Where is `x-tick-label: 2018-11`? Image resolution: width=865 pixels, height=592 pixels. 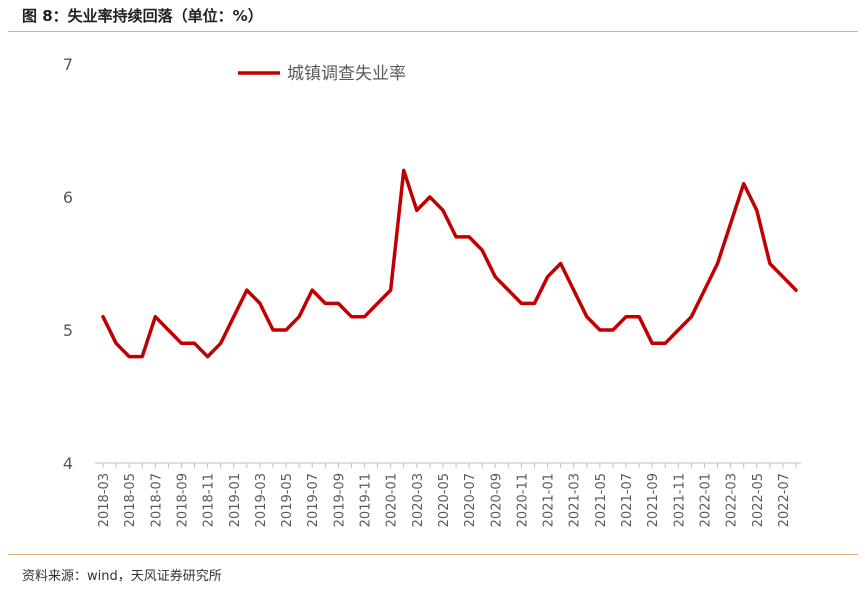
x-tick-label: 2018-11 is located at coordinates (209, 500).